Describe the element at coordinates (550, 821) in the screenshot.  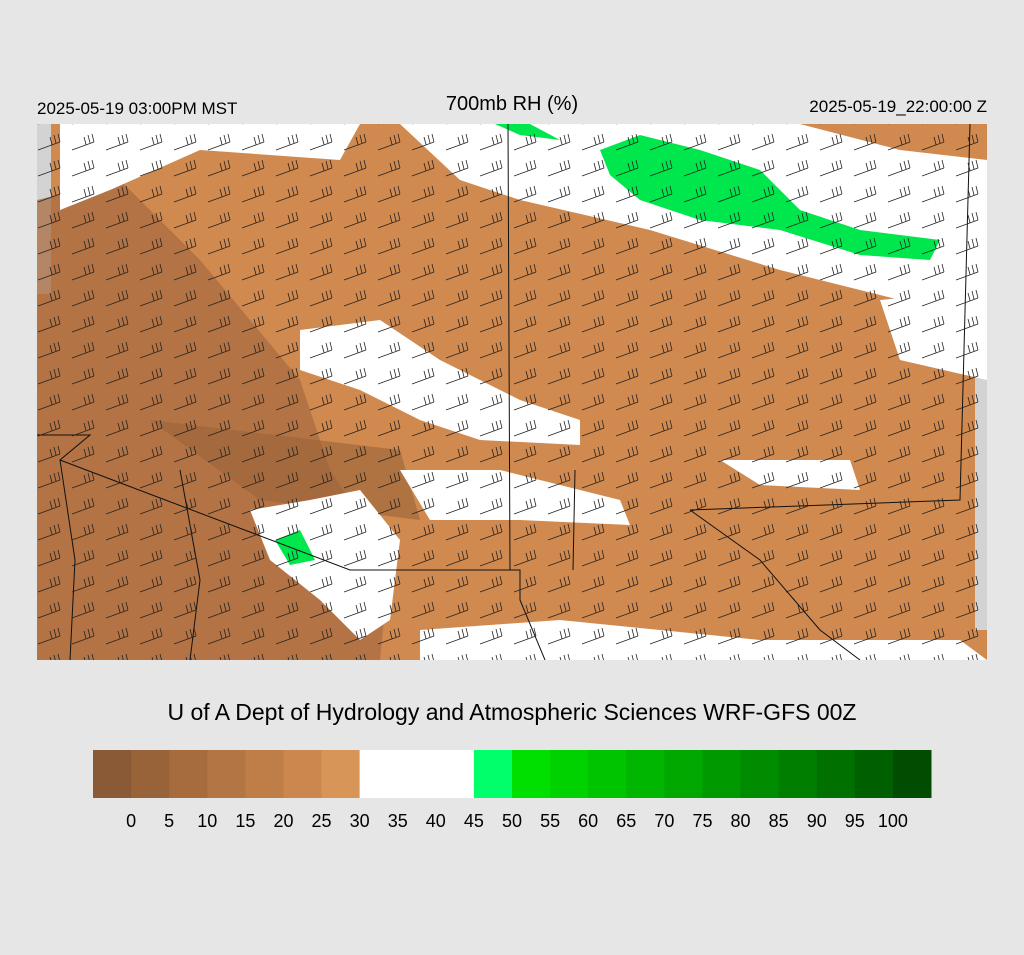
I see `colorbar-label: 55` at that location.